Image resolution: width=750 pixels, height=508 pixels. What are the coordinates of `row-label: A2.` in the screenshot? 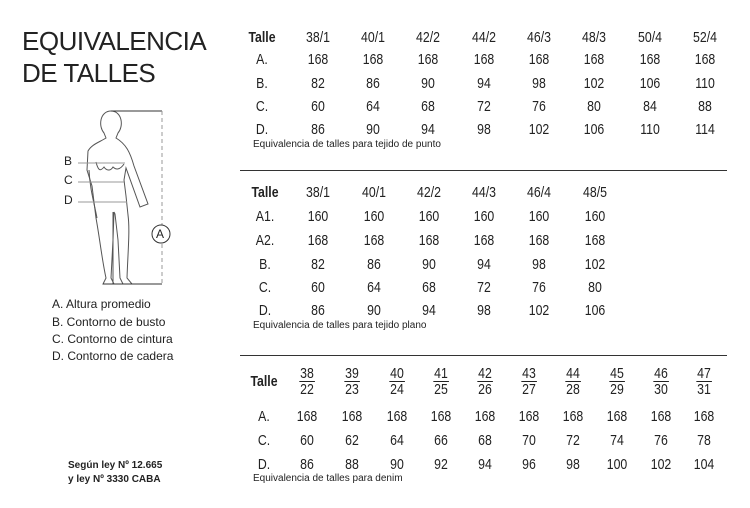 It's located at (265, 240).